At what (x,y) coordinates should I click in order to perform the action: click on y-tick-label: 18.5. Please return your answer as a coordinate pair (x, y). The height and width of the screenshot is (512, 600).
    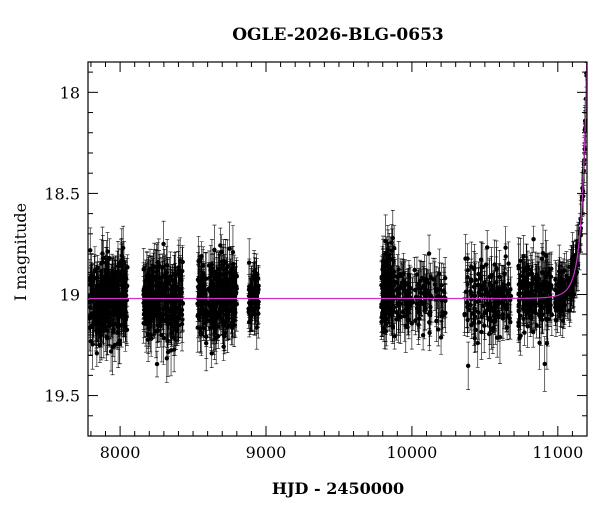
    Looking at the image, I should click on (62, 193).